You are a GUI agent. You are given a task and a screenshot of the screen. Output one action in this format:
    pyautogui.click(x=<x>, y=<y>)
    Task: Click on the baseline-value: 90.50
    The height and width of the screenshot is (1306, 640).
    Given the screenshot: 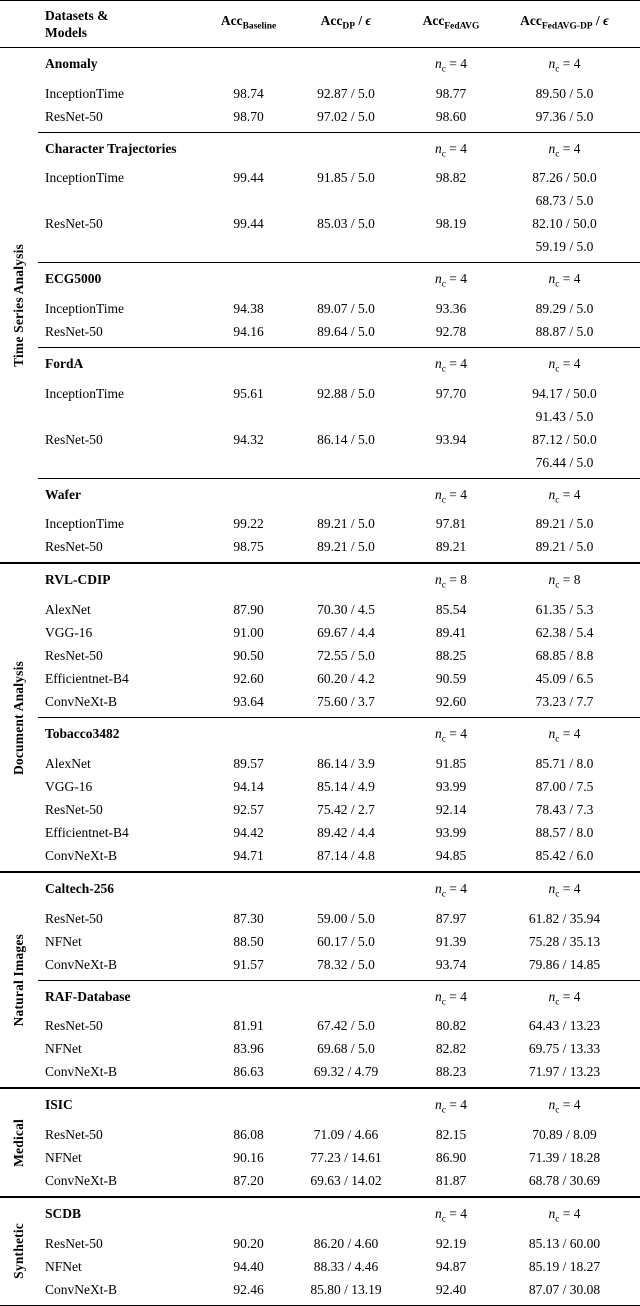 What is the action you would take?
    pyautogui.click(x=248, y=656)
    